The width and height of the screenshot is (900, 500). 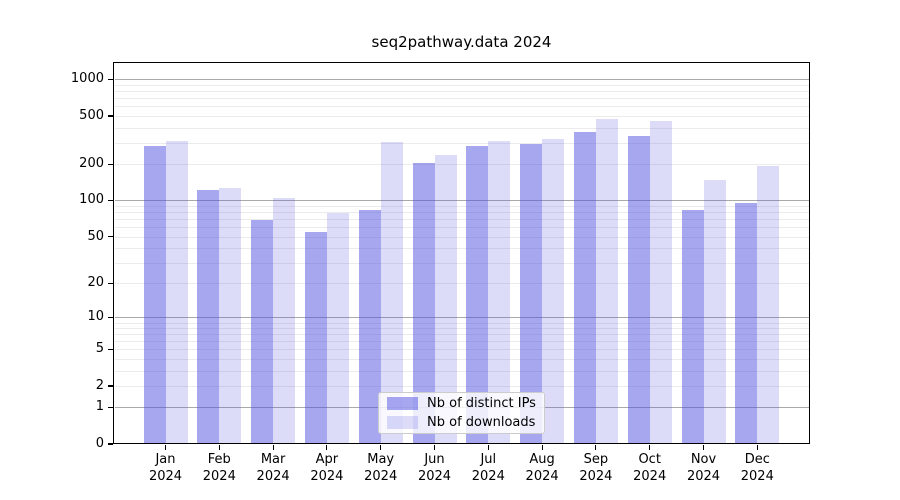 I want to click on x-tick-label: Dec 2024, so click(x=757, y=468).